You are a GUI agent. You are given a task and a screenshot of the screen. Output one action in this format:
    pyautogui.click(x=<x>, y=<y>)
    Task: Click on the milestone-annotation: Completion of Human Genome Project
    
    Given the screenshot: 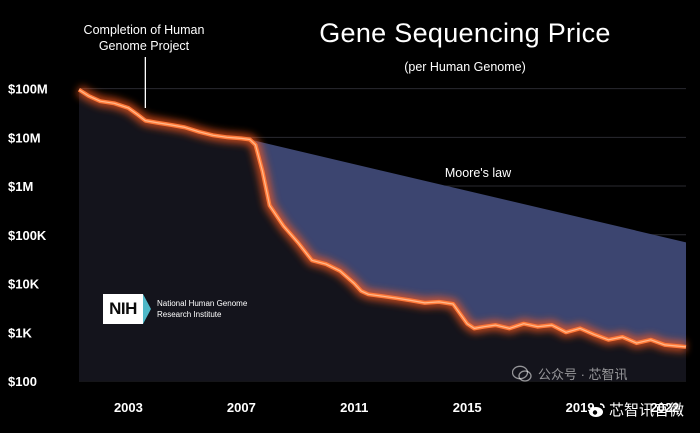 What is the action you would take?
    pyautogui.click(x=144, y=38)
    